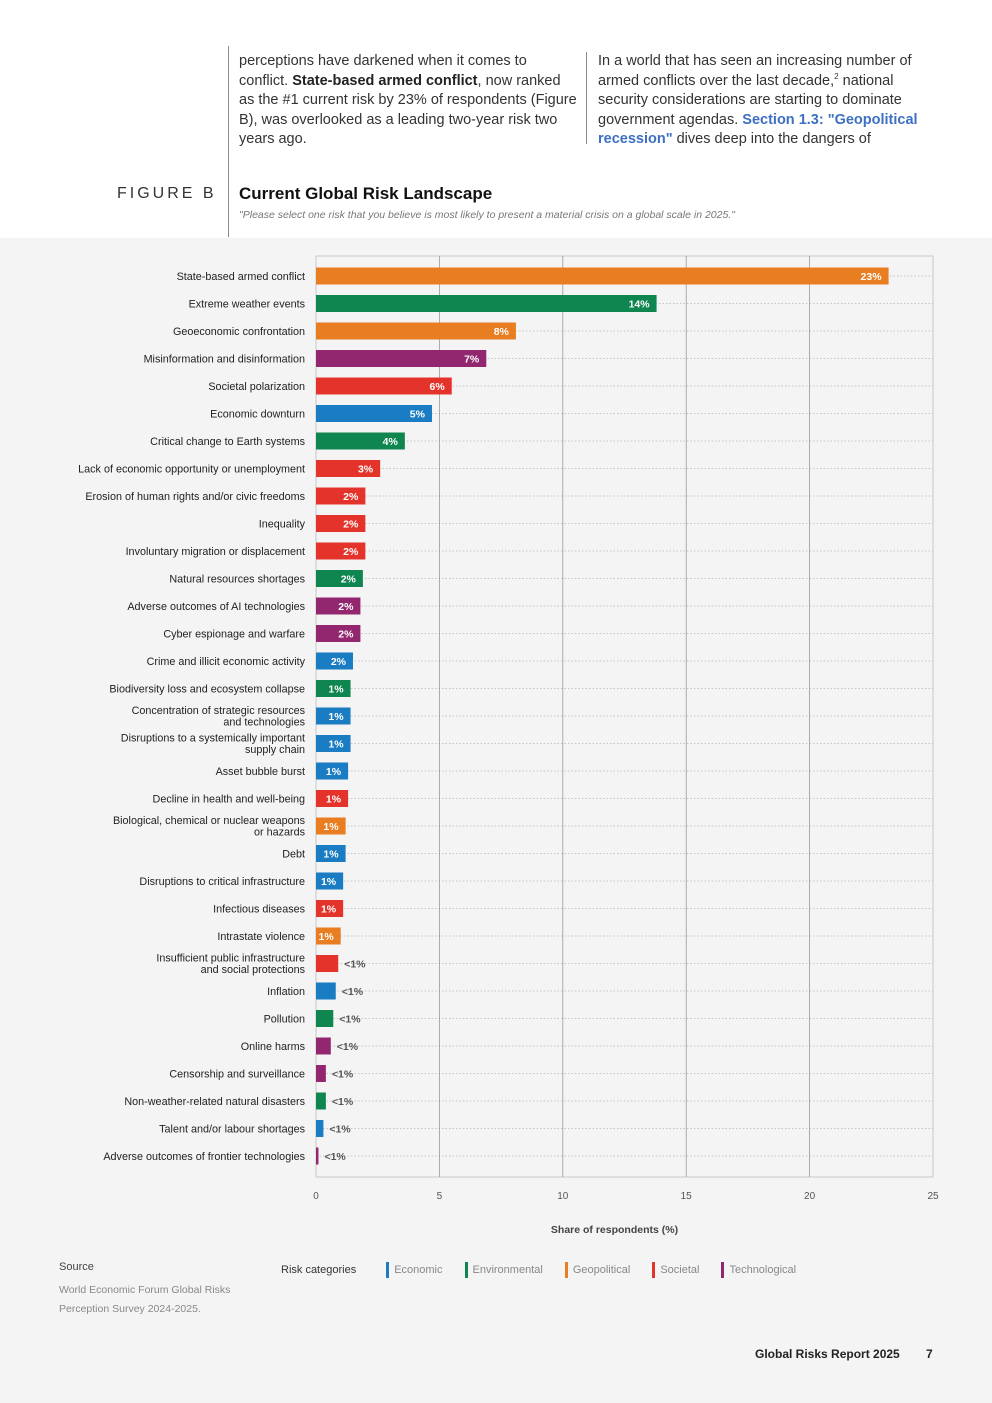 The height and width of the screenshot is (1403, 992). I want to click on category-label-line: and social protections, so click(253, 970).